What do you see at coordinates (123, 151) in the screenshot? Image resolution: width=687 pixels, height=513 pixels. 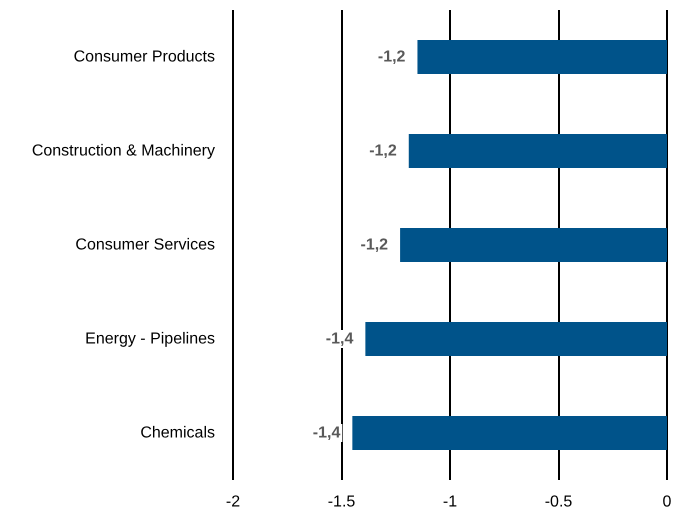 I see `y-tick-label: Construction & Machinery` at bounding box center [123, 151].